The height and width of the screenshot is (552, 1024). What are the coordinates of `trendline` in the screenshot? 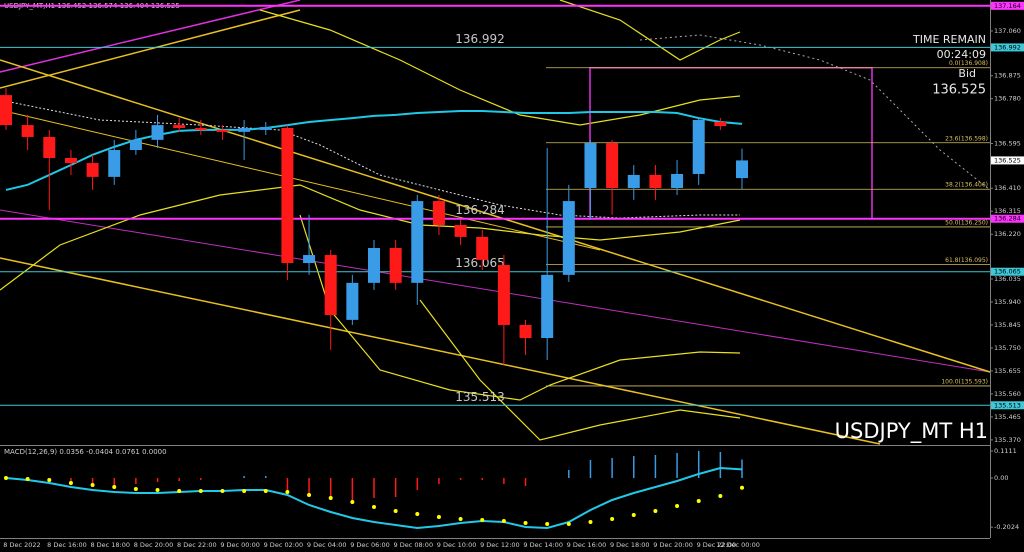 It's located at (150, 36).